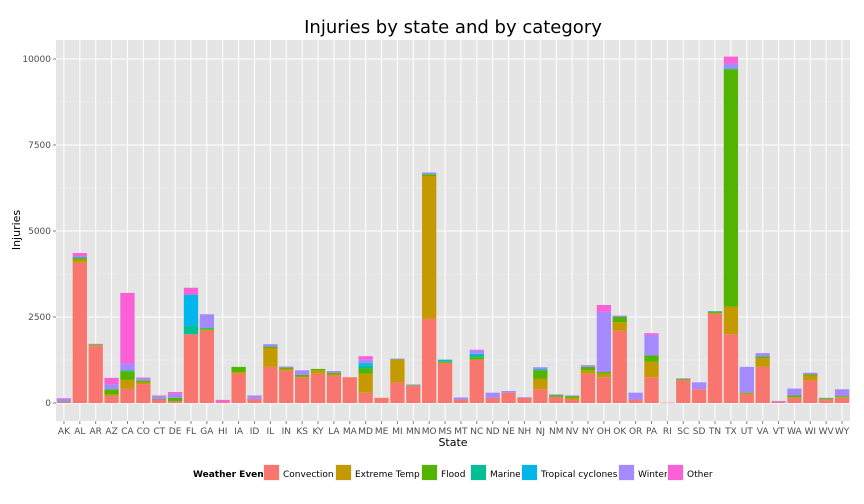 This screenshot has width=864, height=504. What do you see at coordinates (715, 358) in the screenshot?
I see `bar-tn-convection` at bounding box center [715, 358].